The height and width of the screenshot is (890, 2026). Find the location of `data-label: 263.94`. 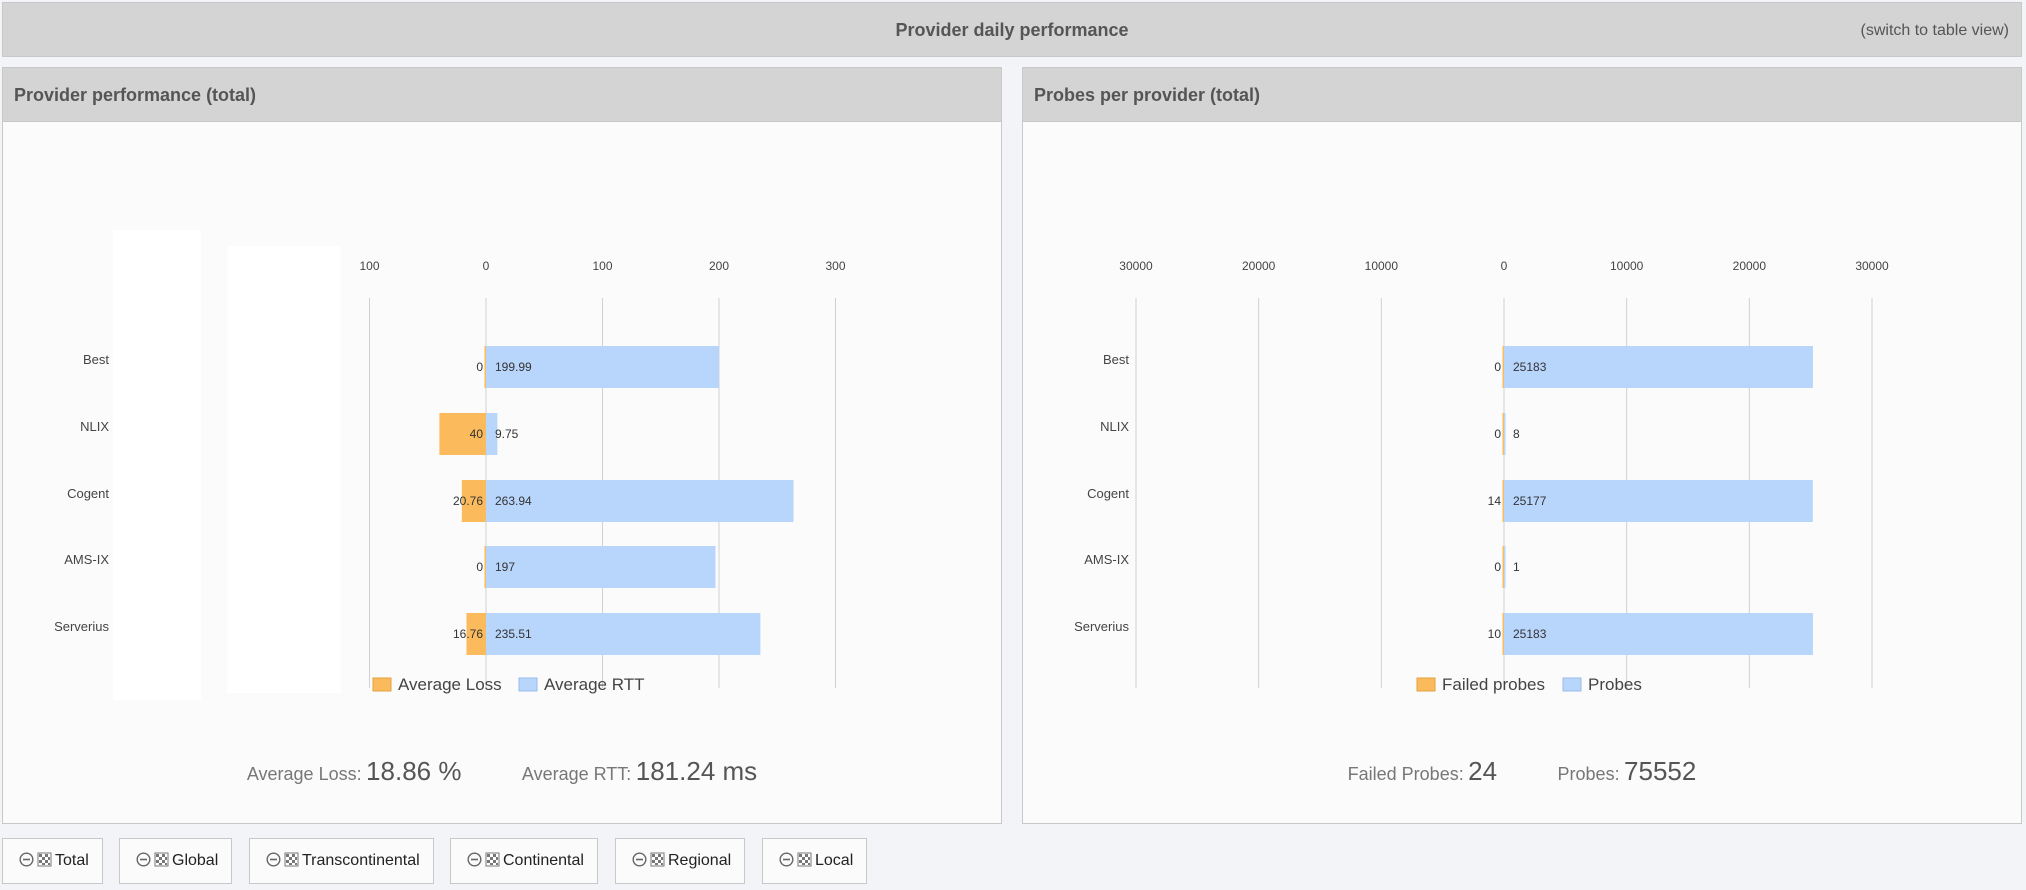

data-label: 263.94 is located at coordinates (513, 501).